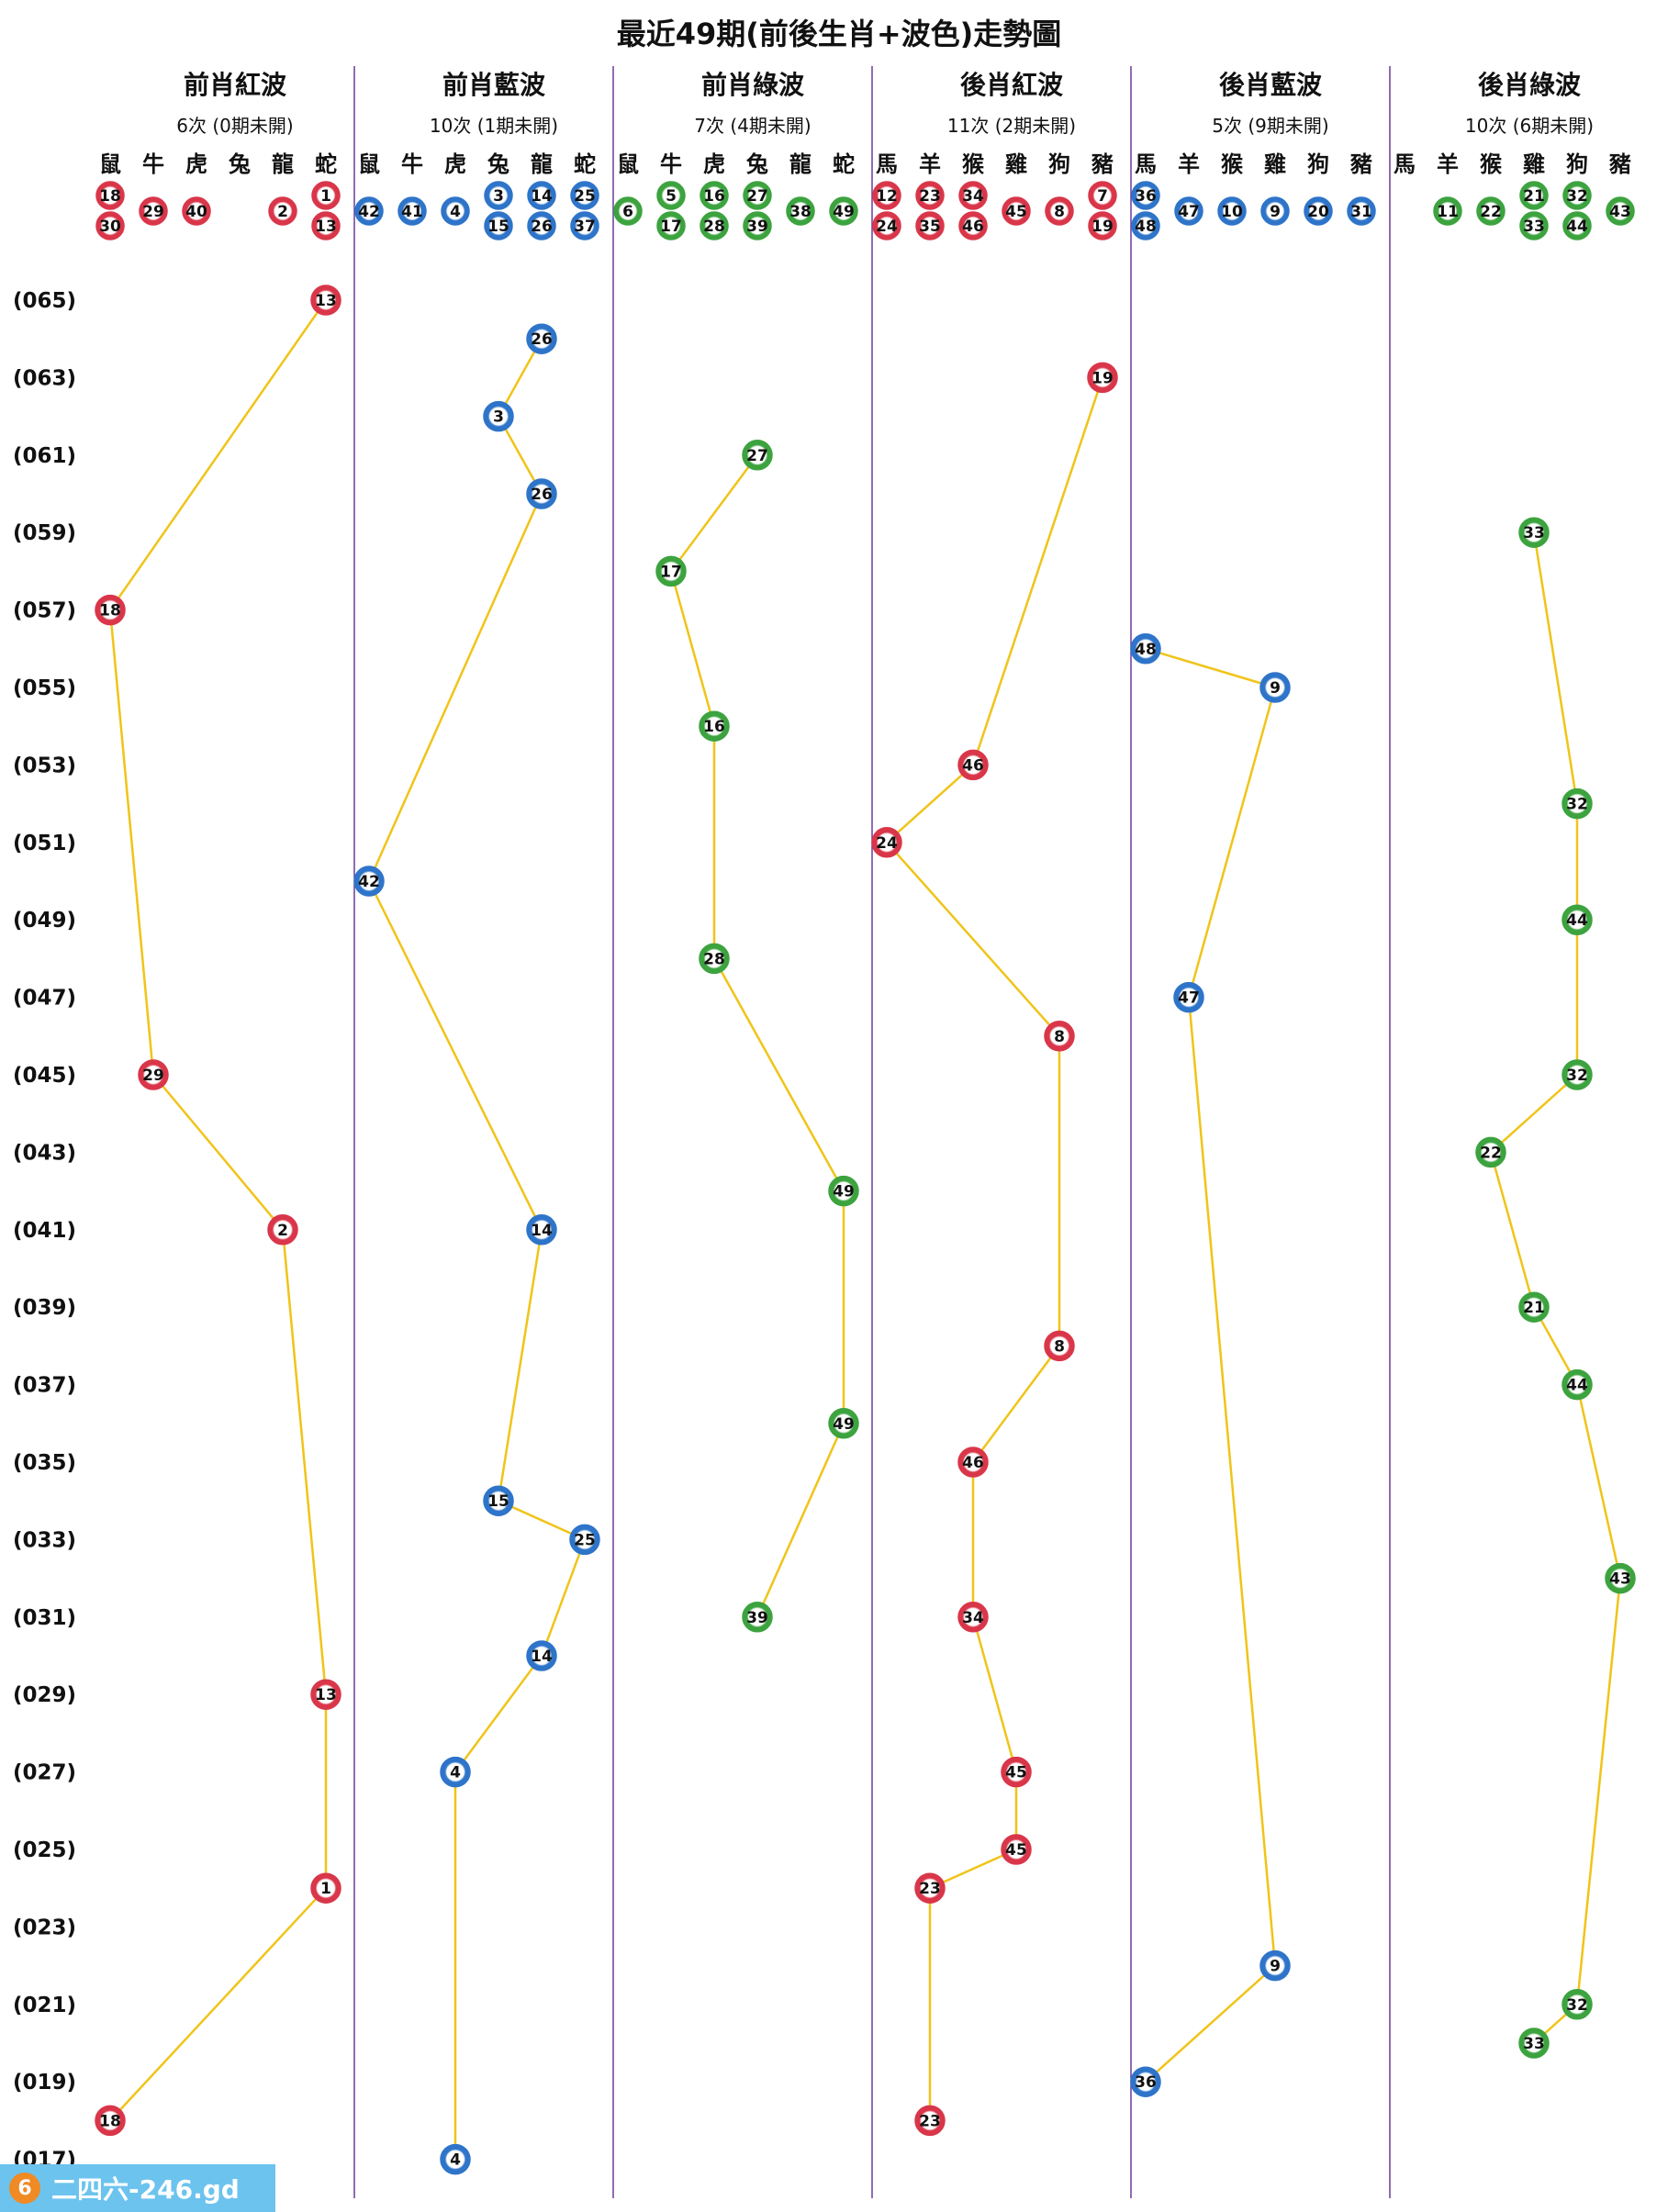  I want to click on trend-ball: 13, so click(325, 1694).